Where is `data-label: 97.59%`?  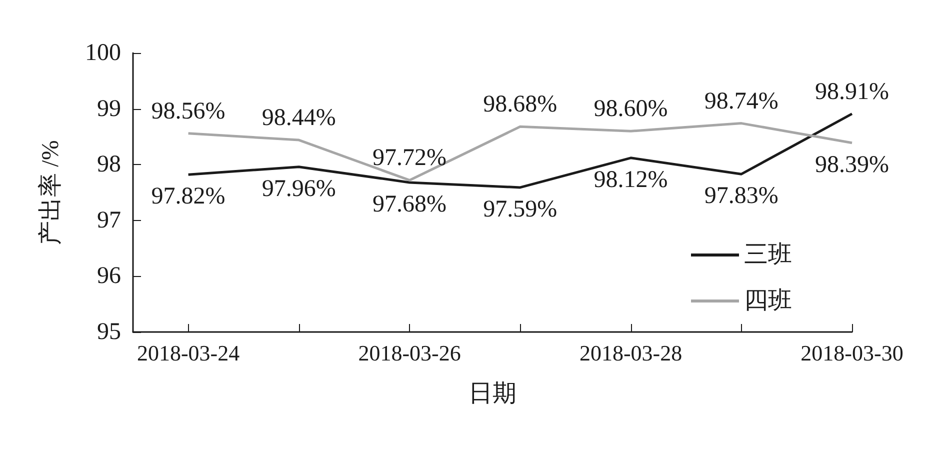
data-label: 97.59% is located at coordinates (520, 209).